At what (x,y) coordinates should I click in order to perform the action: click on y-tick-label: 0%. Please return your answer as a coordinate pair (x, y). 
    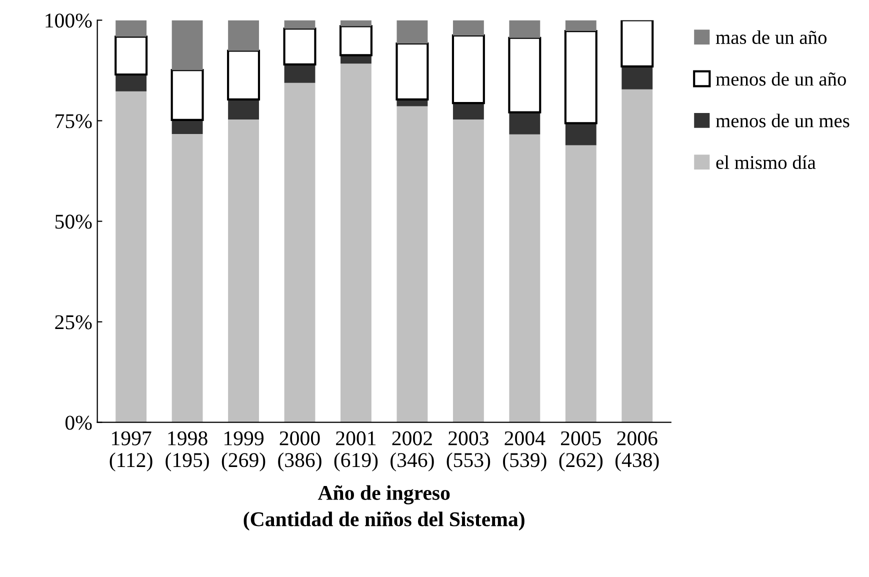
    Looking at the image, I should click on (78, 423).